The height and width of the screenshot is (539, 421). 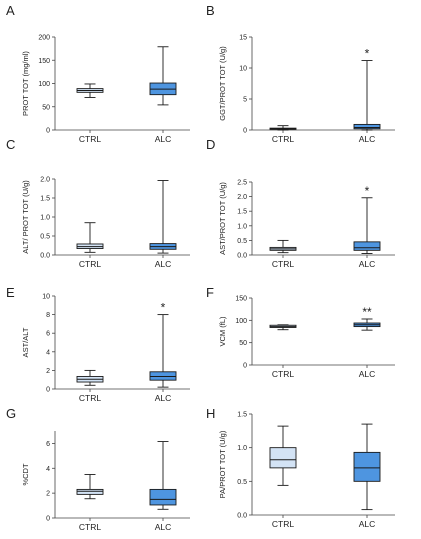 I want to click on panel-e: E 0 2 4 6 8 10 AST/ALT CTRL ALC *, so click(x=98, y=344).